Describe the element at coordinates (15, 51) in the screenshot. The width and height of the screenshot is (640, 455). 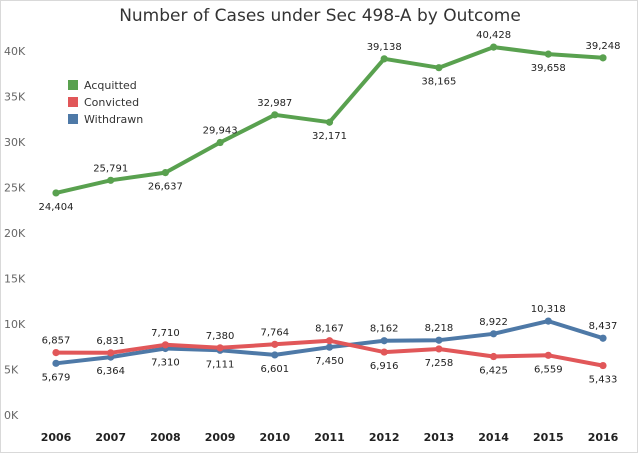
I see `y-tick-label: 40K` at that location.